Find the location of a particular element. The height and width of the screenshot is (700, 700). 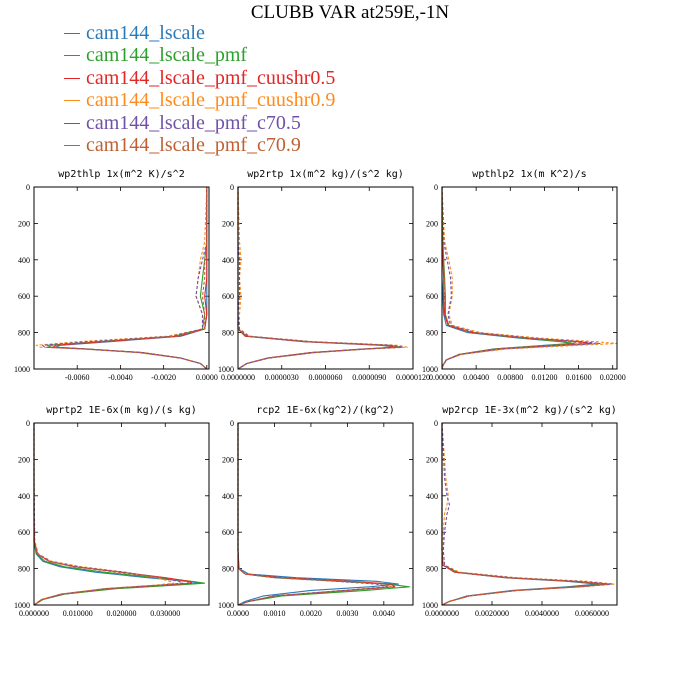

x-tick-label: 0.0060000 is located at coordinates (592, 613).